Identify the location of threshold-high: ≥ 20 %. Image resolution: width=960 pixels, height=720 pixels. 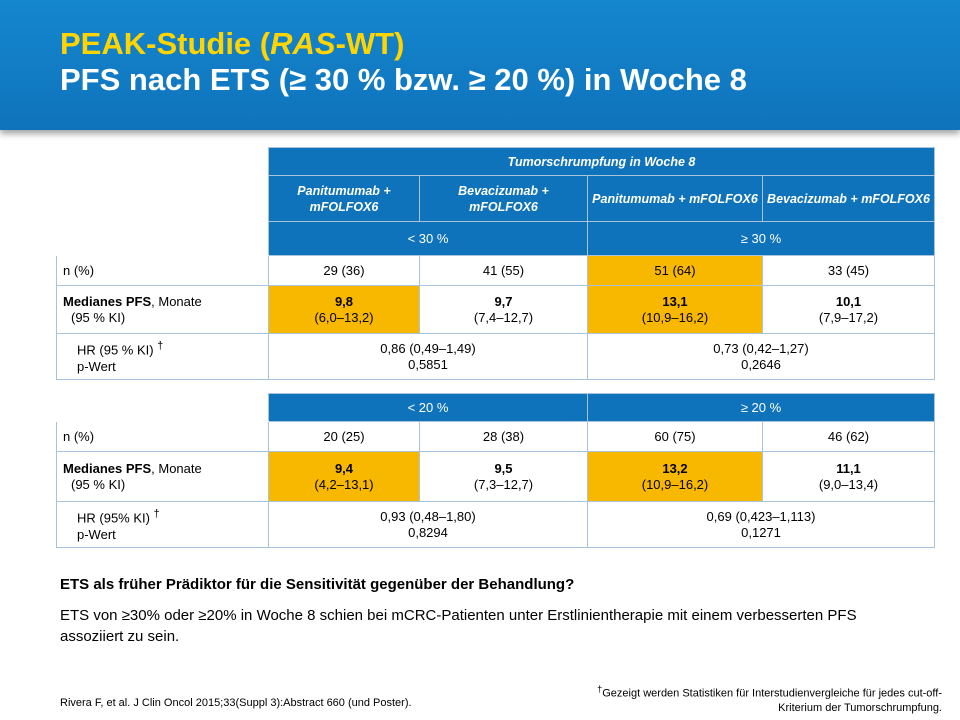
(761, 407).